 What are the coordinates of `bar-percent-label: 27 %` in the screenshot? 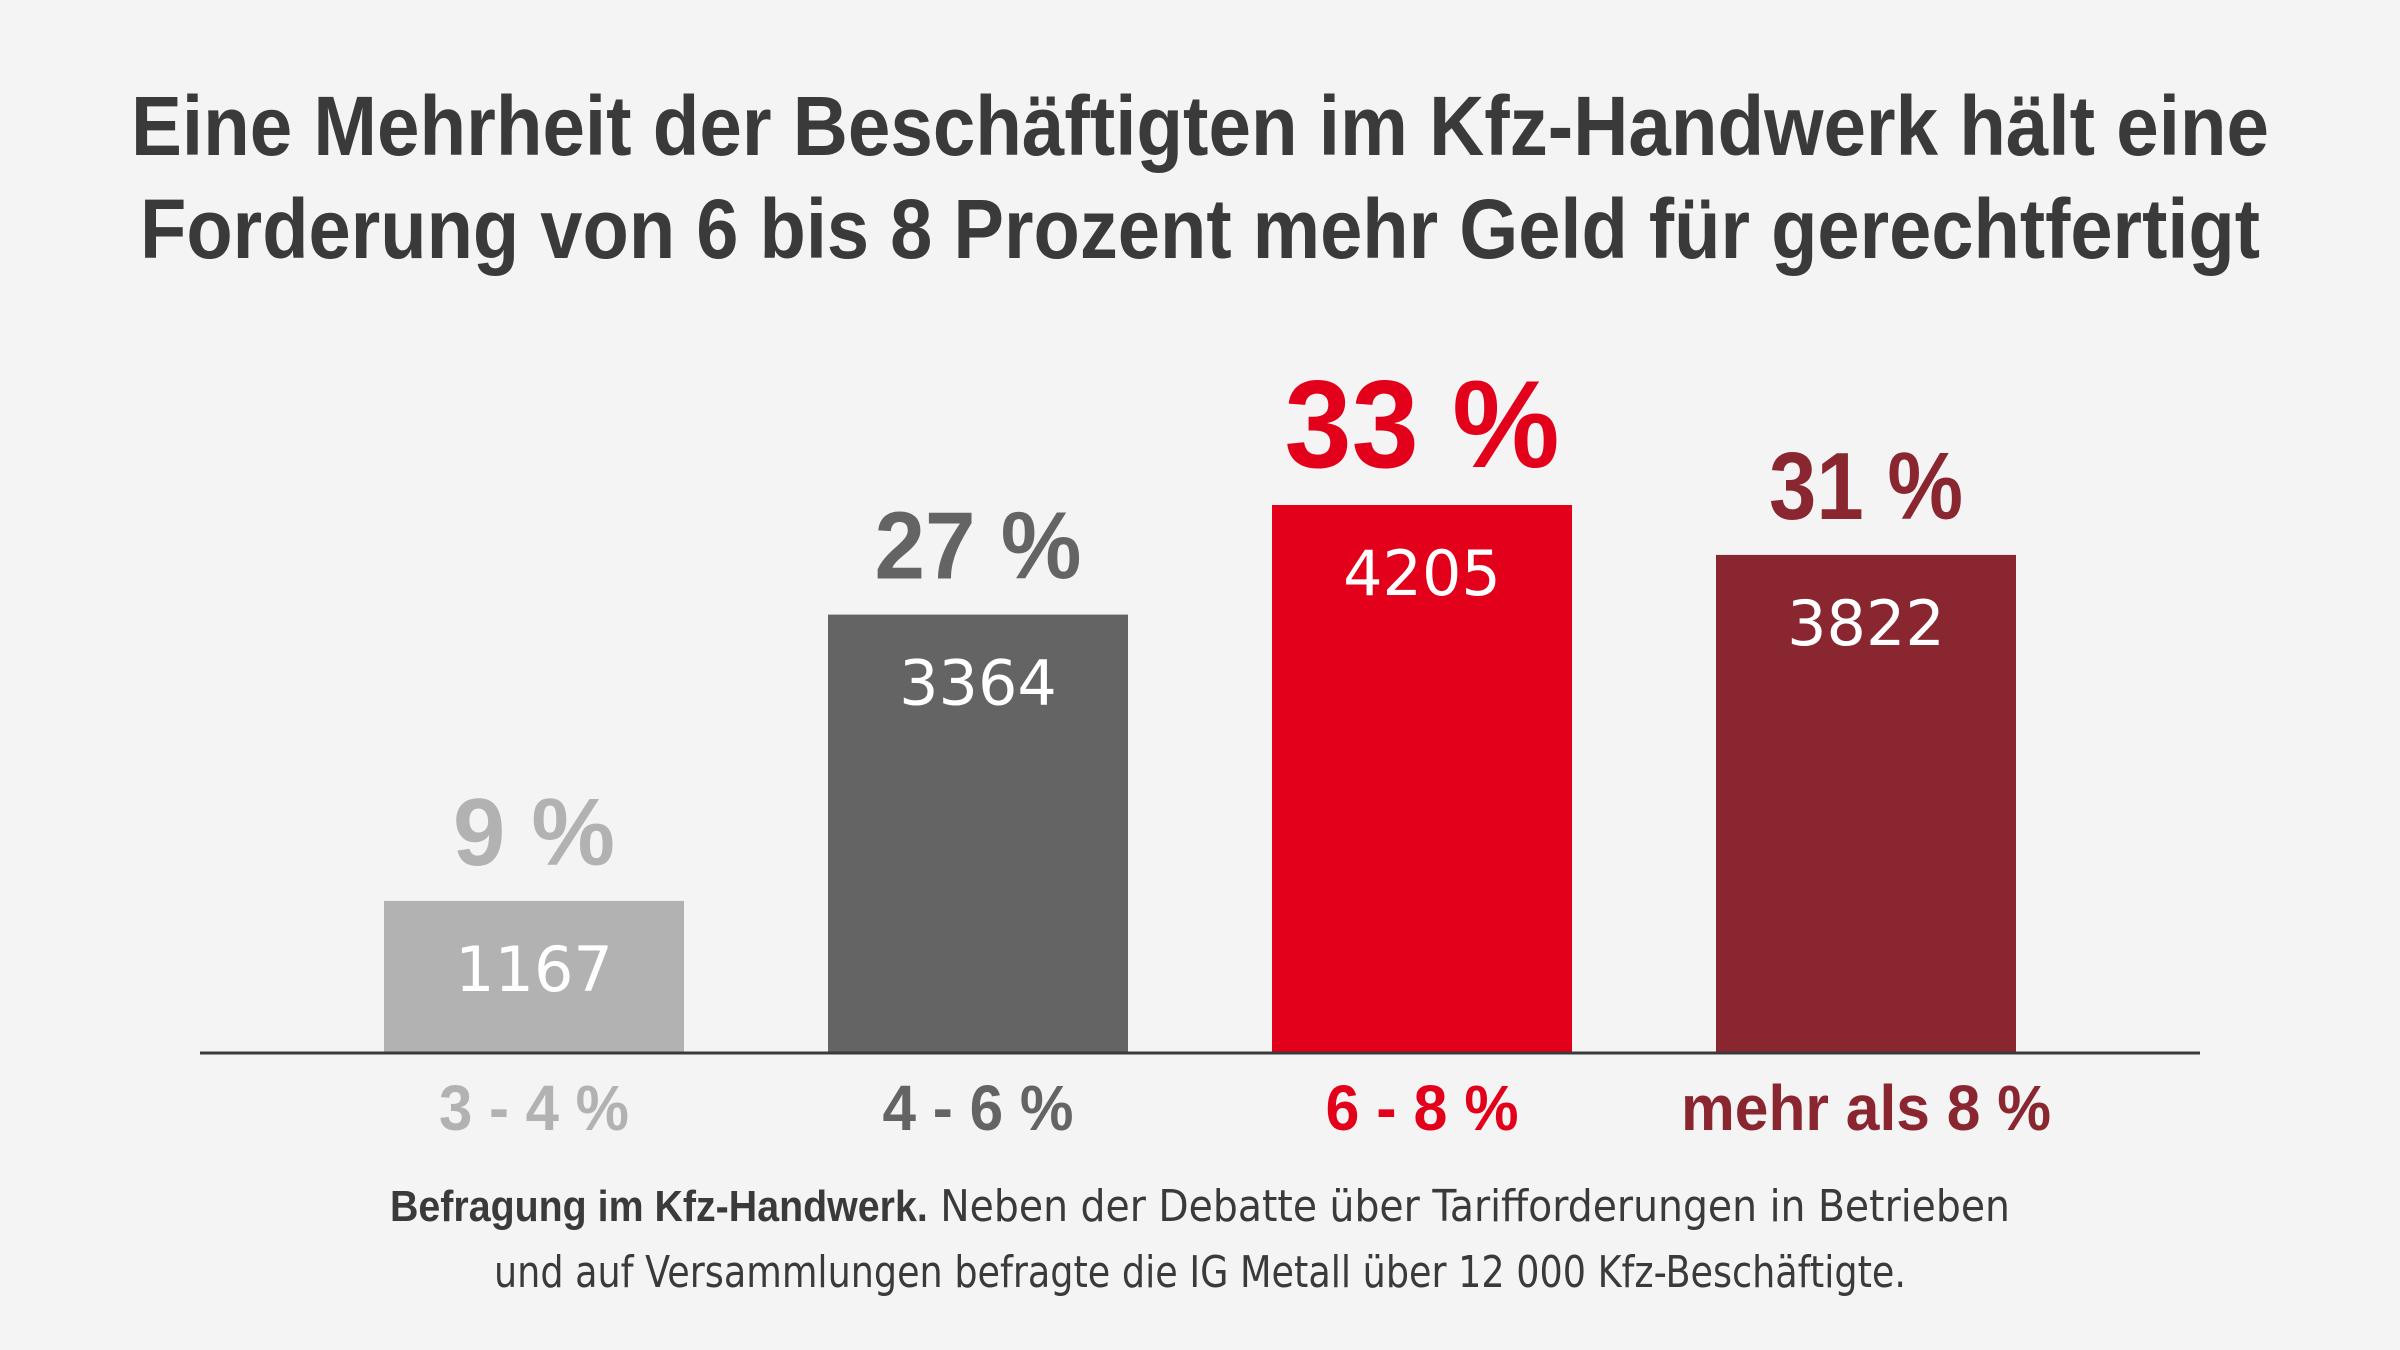 It's located at (978, 546).